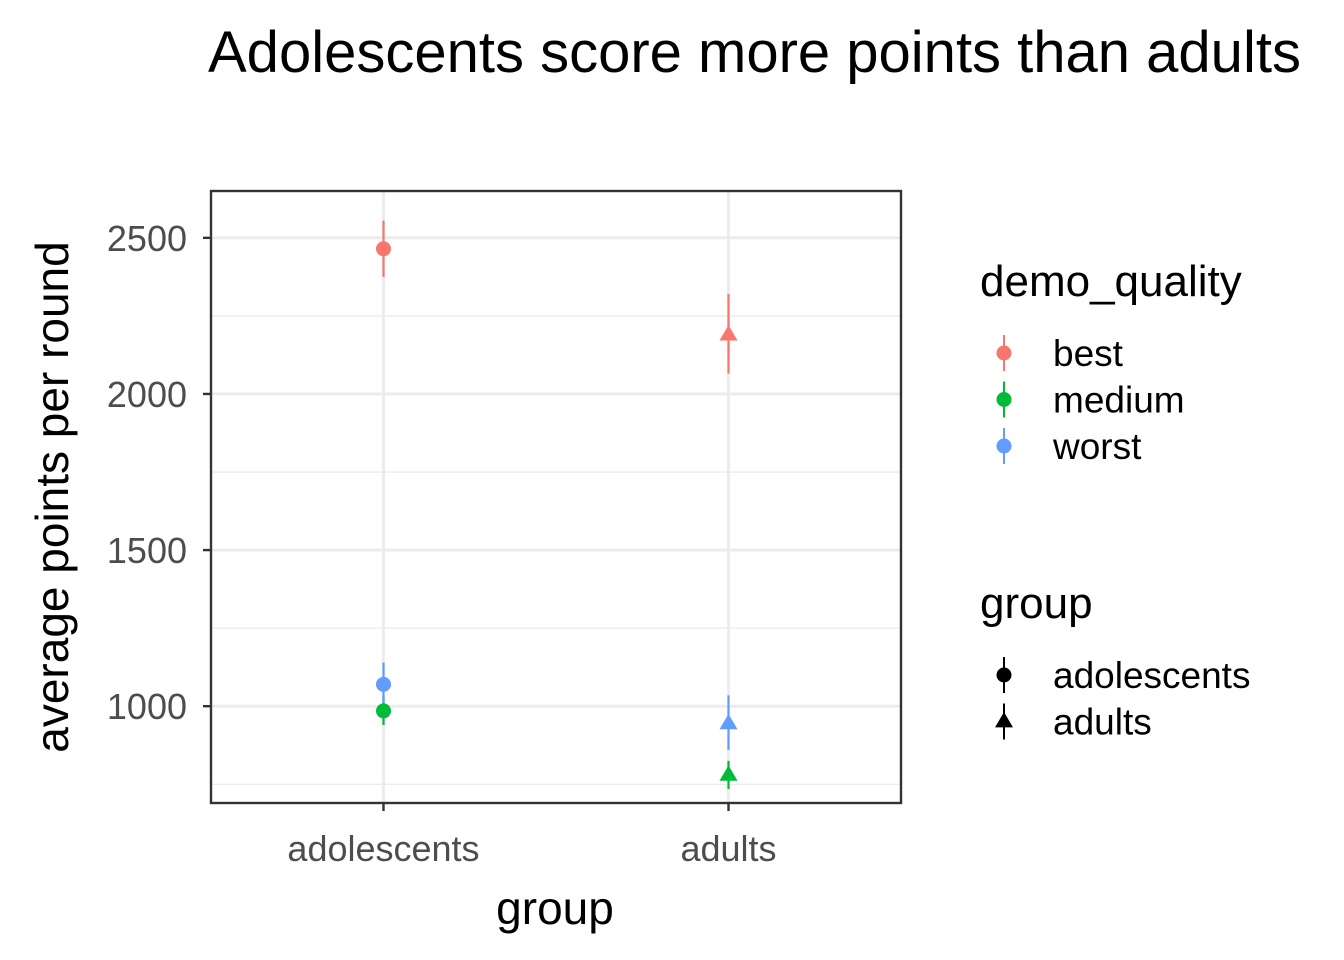 This screenshot has width=1344, height=960. I want to click on point-worst-adults, so click(728, 721).